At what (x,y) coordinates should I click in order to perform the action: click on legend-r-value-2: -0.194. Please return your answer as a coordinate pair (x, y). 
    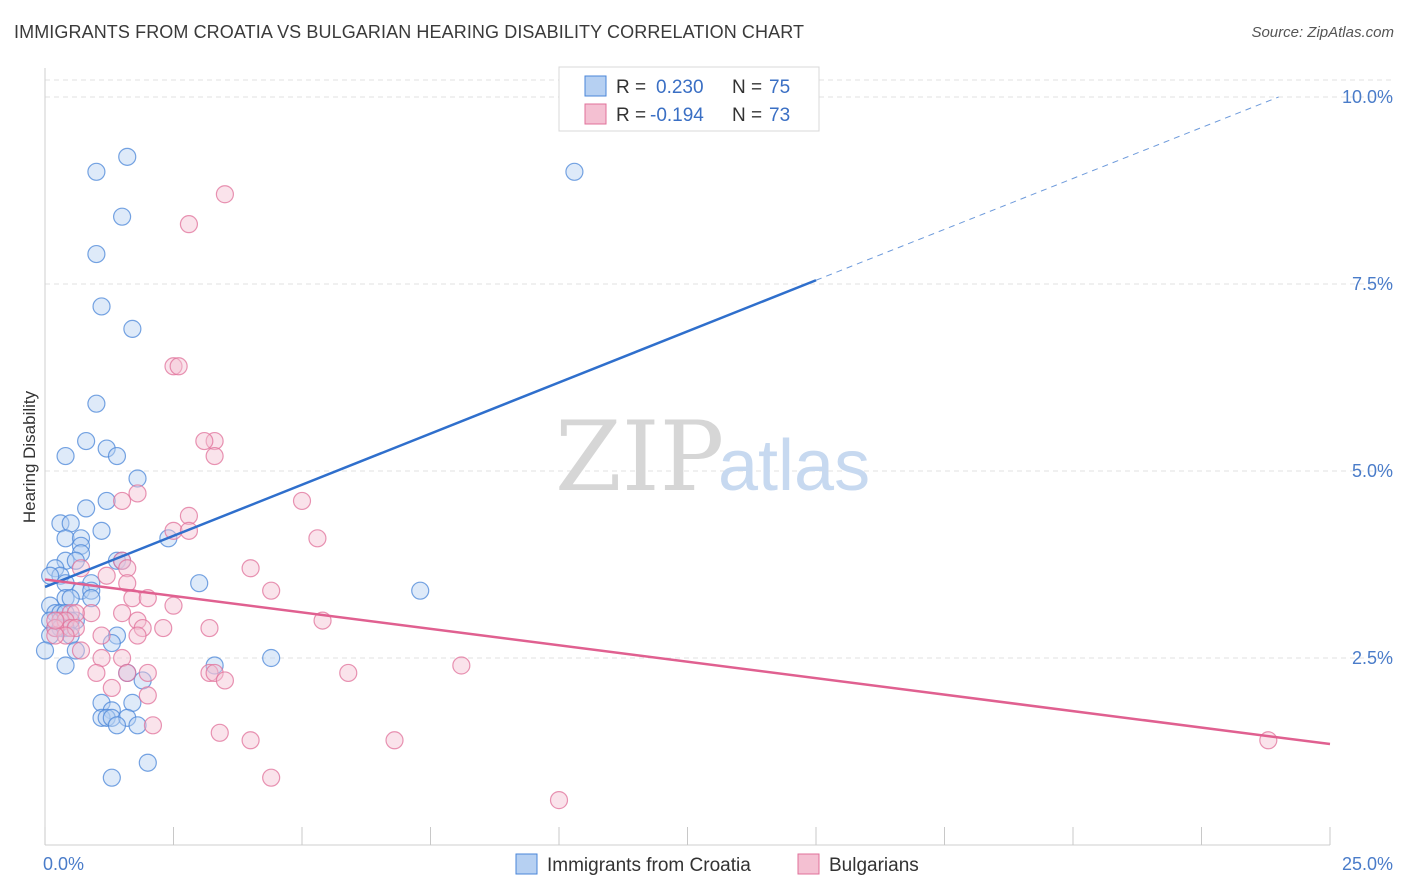
    Looking at the image, I should click on (677, 115).